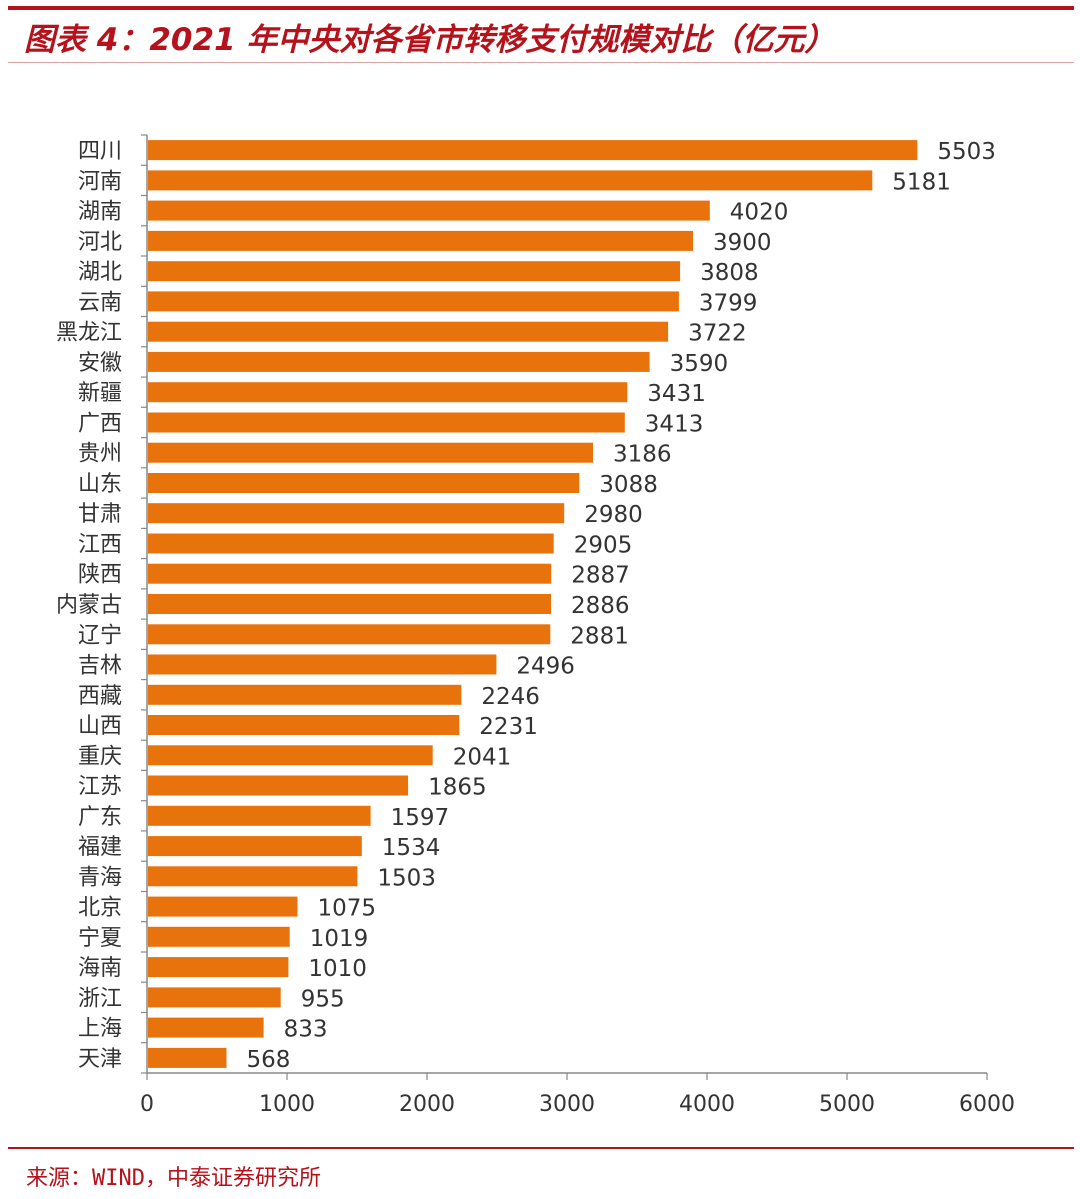 The image size is (1080, 1199). What do you see at coordinates (600, 606) in the screenshot?
I see `data-label: 2886` at bounding box center [600, 606].